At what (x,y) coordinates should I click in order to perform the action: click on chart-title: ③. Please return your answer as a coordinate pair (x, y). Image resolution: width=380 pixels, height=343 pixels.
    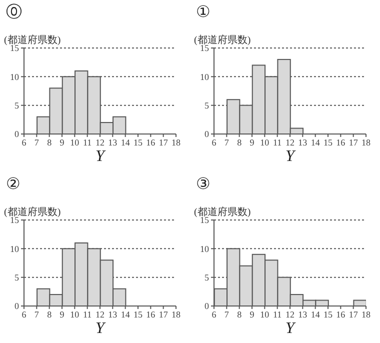
    Looking at the image, I should click on (203, 184).